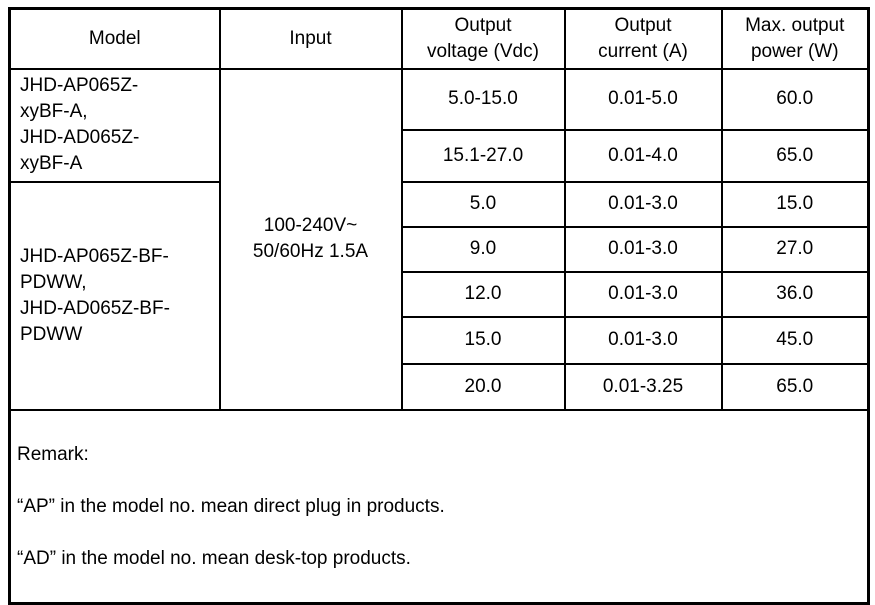 The width and height of the screenshot is (875, 605). Describe the element at coordinates (483, 249) in the screenshot. I see `voltage-value: 9.0` at that location.